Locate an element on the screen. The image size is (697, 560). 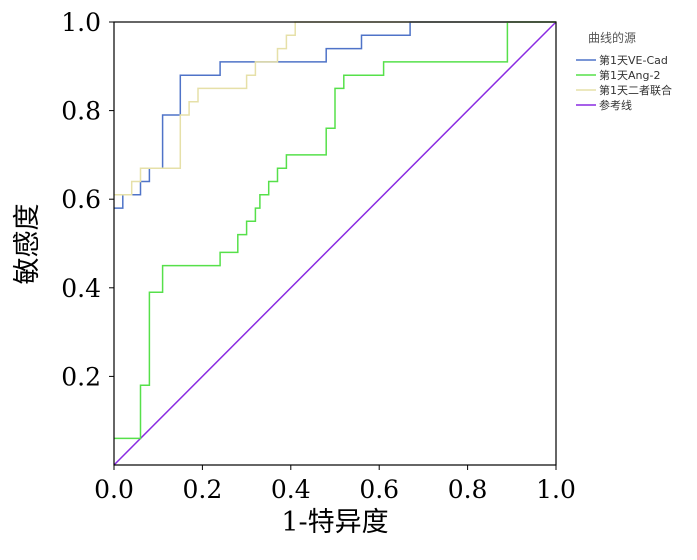
x-axis-title: 1-特异度 is located at coordinates (334, 522).